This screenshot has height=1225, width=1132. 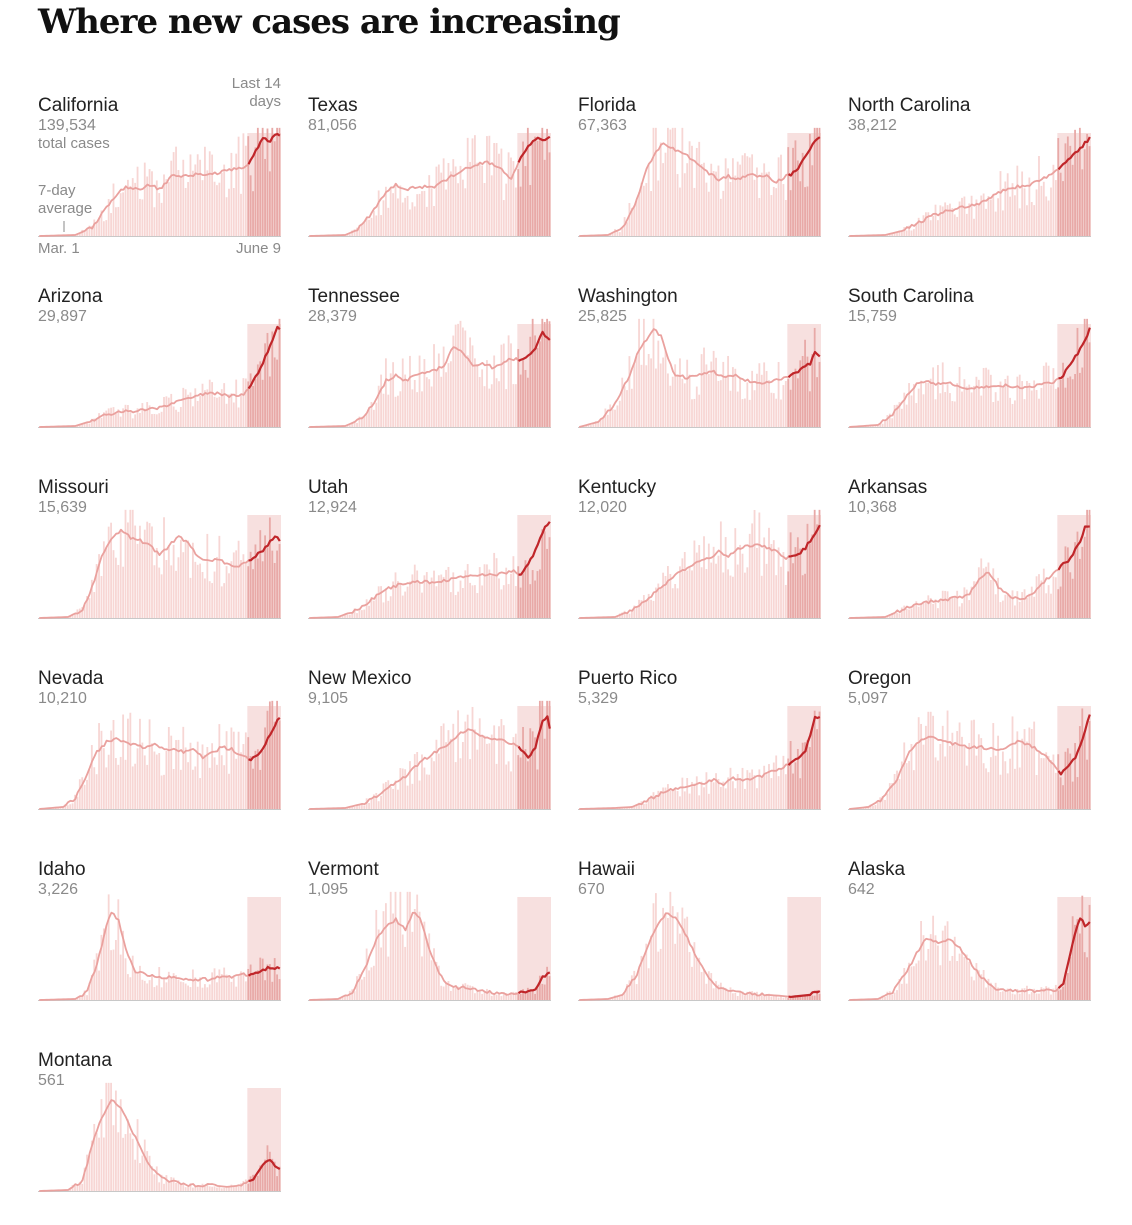 What do you see at coordinates (359, 679) in the screenshot?
I see `state-name: New Mexico` at bounding box center [359, 679].